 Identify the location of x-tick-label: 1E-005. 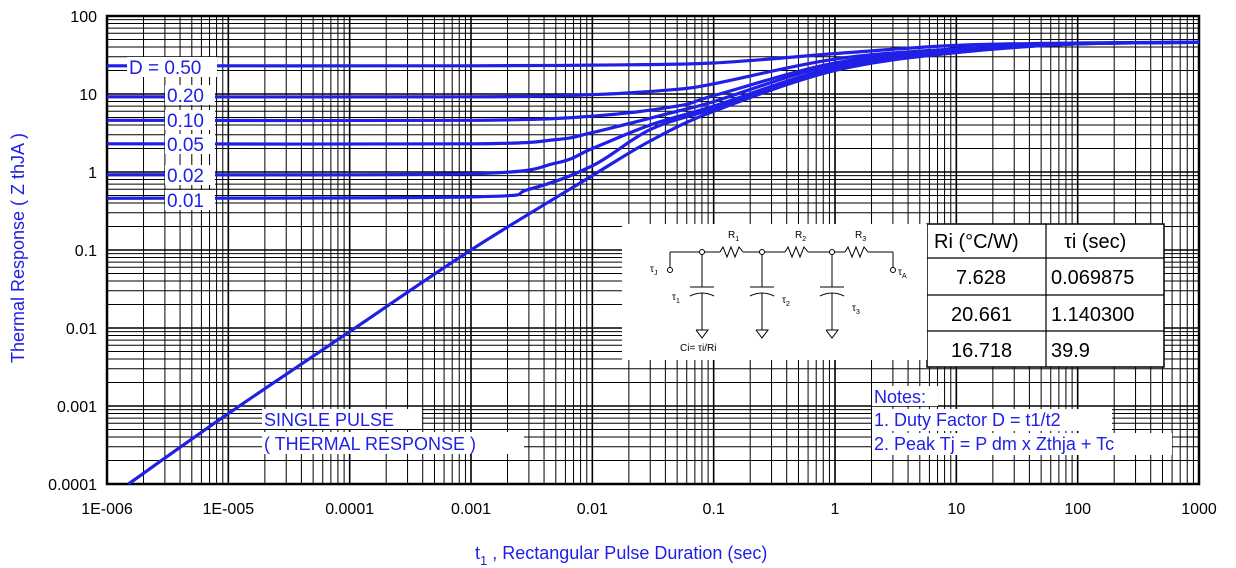
(229, 509).